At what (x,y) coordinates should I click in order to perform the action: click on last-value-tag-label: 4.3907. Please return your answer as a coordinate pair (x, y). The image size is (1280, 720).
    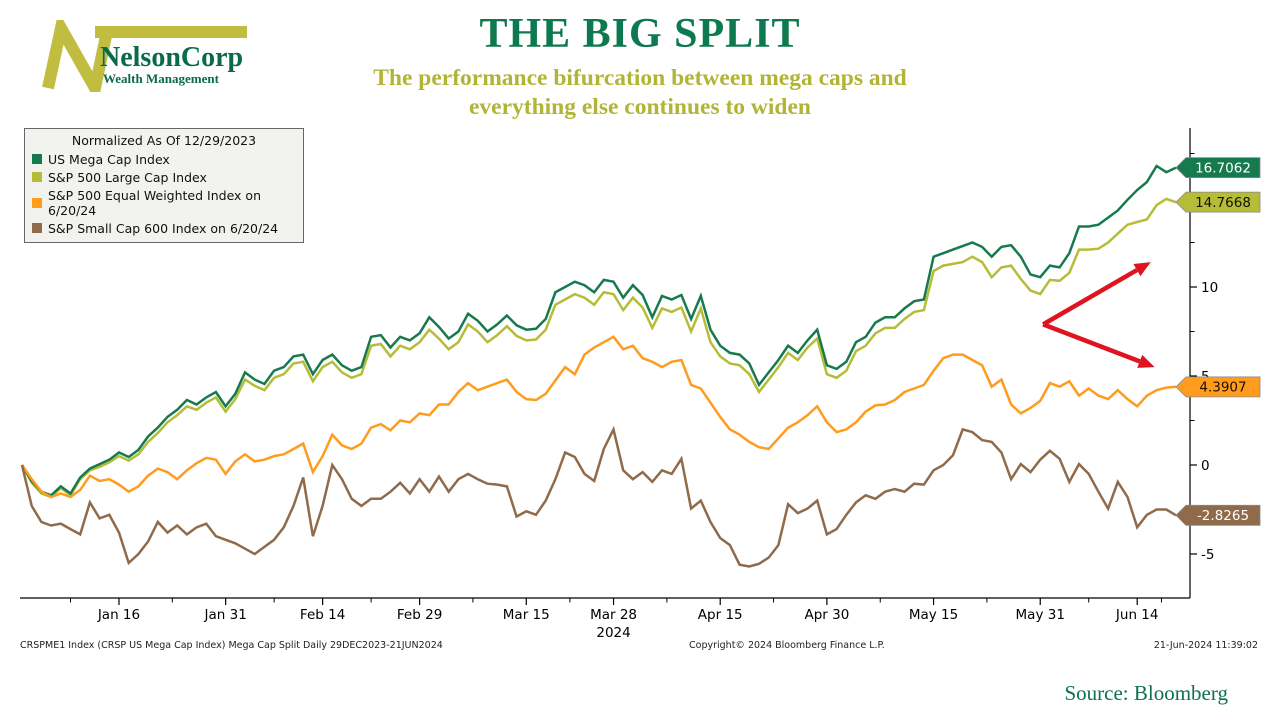
    Looking at the image, I should click on (1222, 388).